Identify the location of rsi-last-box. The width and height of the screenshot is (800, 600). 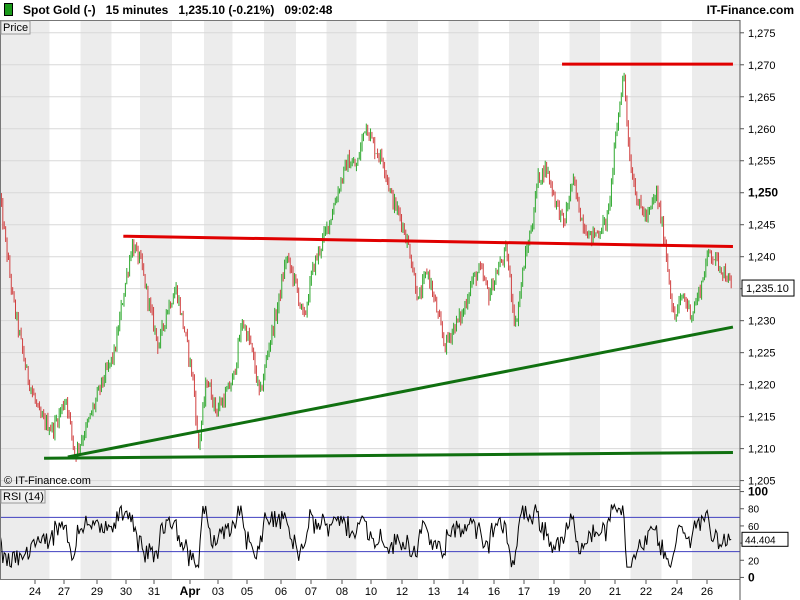
(765, 539).